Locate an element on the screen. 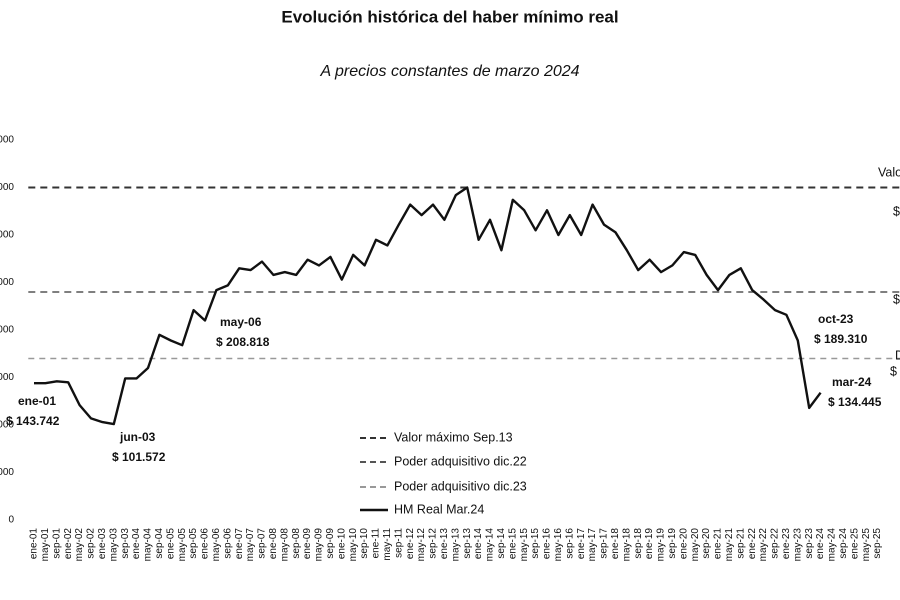  x-tick-label: sep-18 is located at coordinates (638, 543).